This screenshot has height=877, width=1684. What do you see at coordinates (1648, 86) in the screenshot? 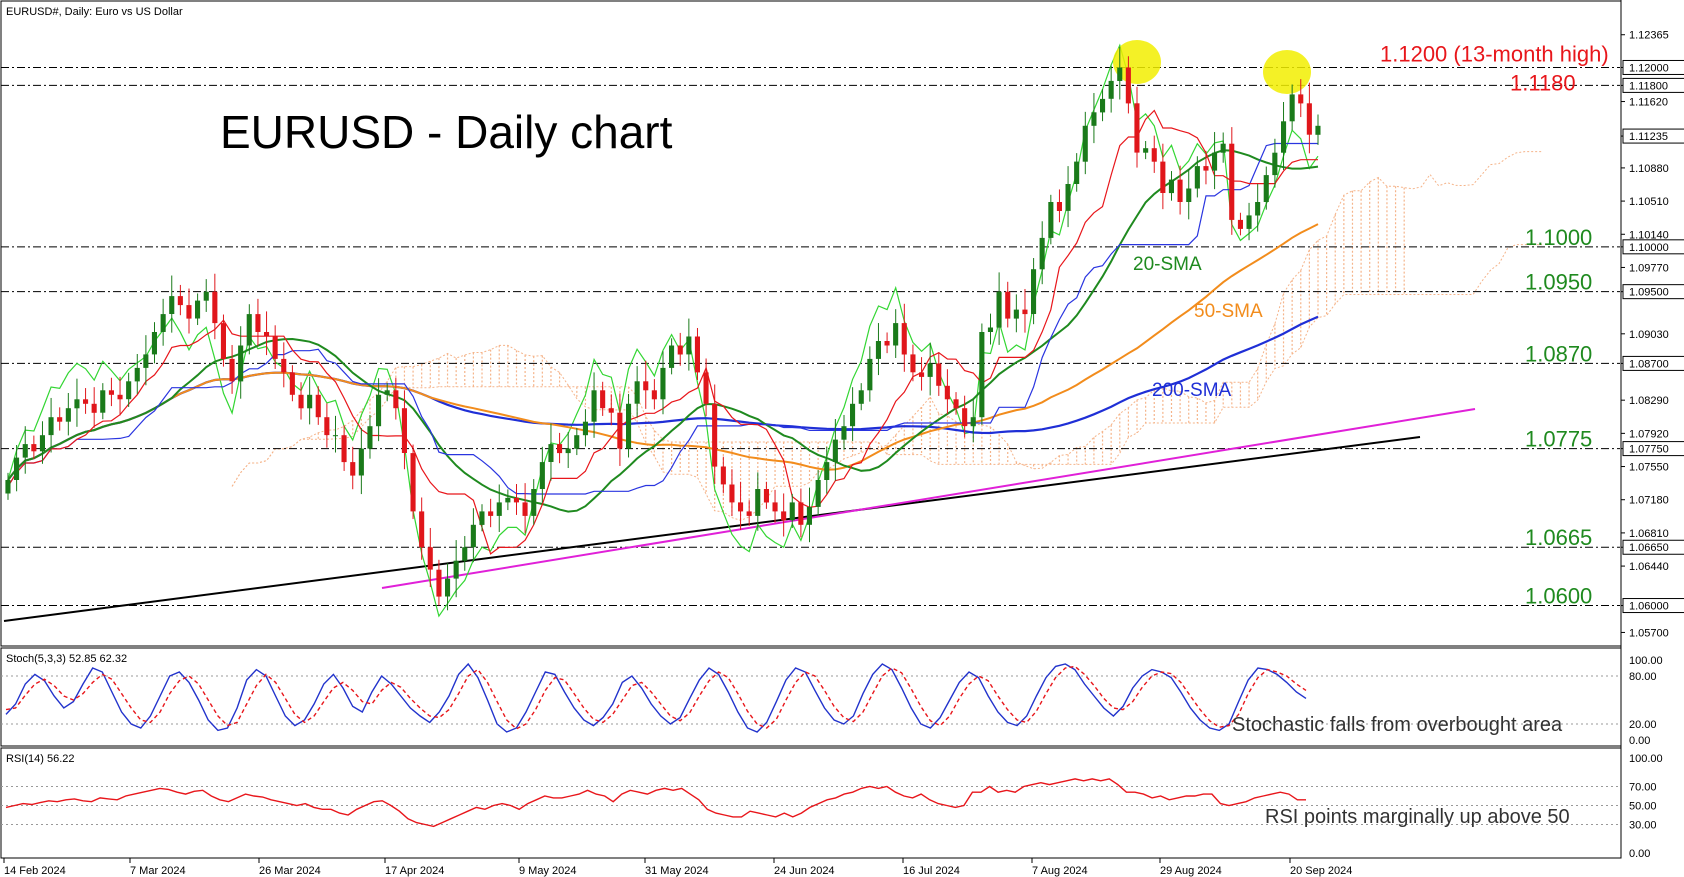
I see `level-price-label: 1.11800` at bounding box center [1648, 86].